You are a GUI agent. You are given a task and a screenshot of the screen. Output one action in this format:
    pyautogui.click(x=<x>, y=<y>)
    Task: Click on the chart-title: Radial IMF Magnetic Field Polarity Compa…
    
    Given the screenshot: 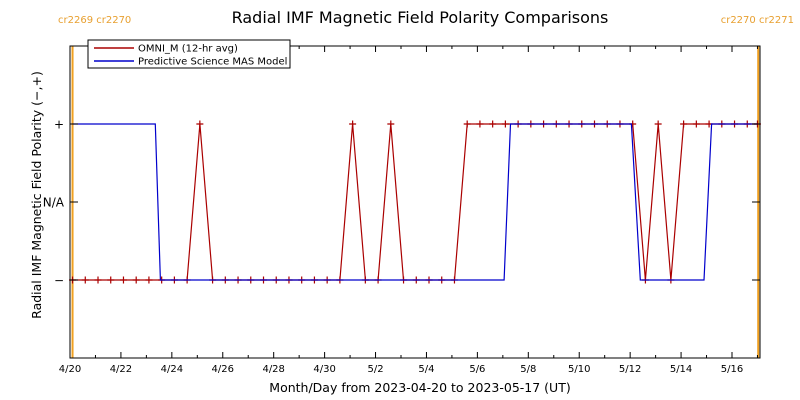 What is the action you would take?
    pyautogui.click(x=420, y=17)
    